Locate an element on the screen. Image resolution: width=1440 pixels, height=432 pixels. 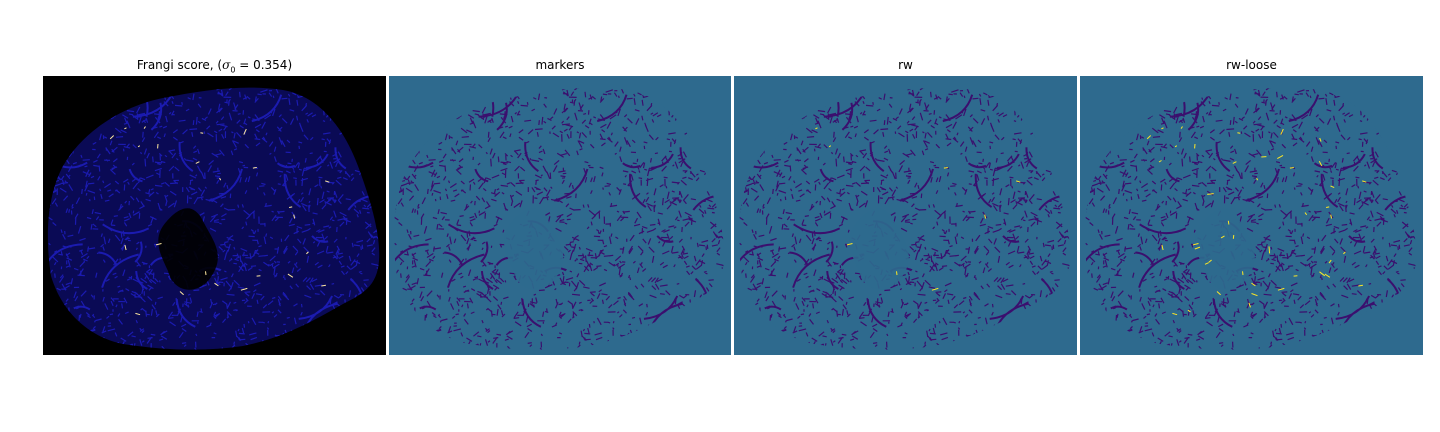
panel-title-rw-loose: rw-loose is located at coordinates (1251, 65).